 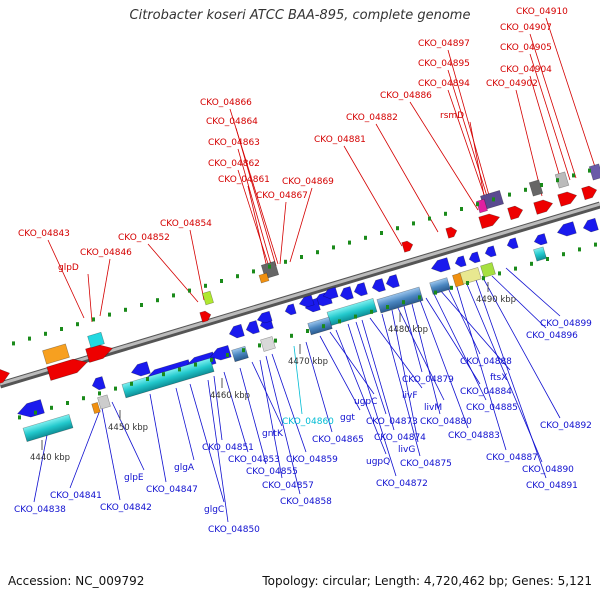 What do you see at coordinates (338, 440) in the screenshot?
I see `bottom-gene-label: CKO_04865` at bounding box center [338, 440].